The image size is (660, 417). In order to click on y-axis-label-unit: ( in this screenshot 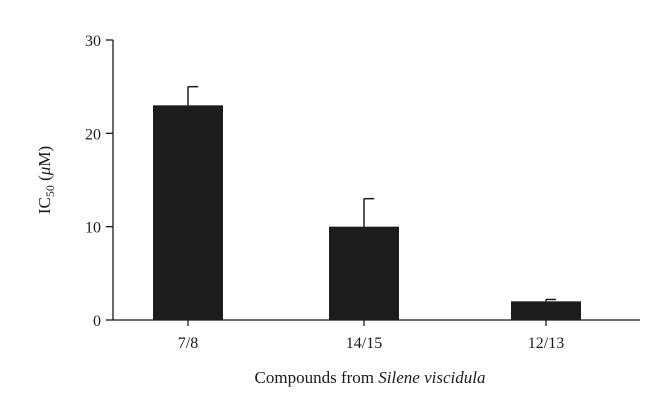, I will do `click(44, 180)`.